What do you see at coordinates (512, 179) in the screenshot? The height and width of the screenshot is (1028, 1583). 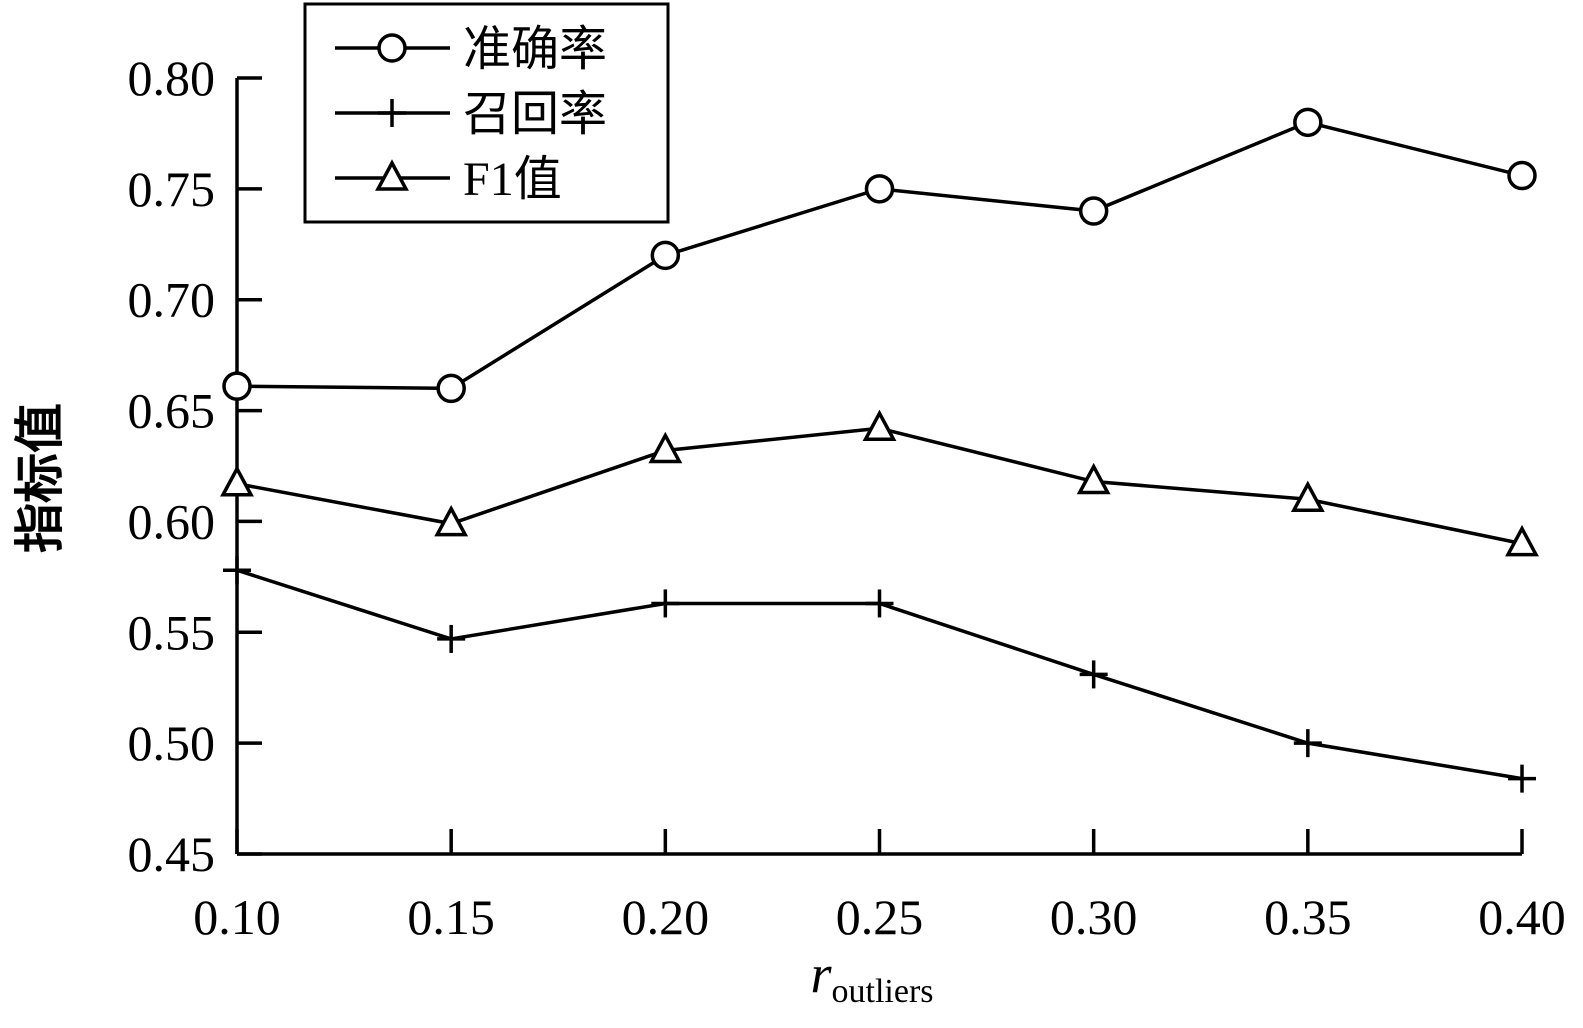 I see `legend-label: F1值` at bounding box center [512, 179].